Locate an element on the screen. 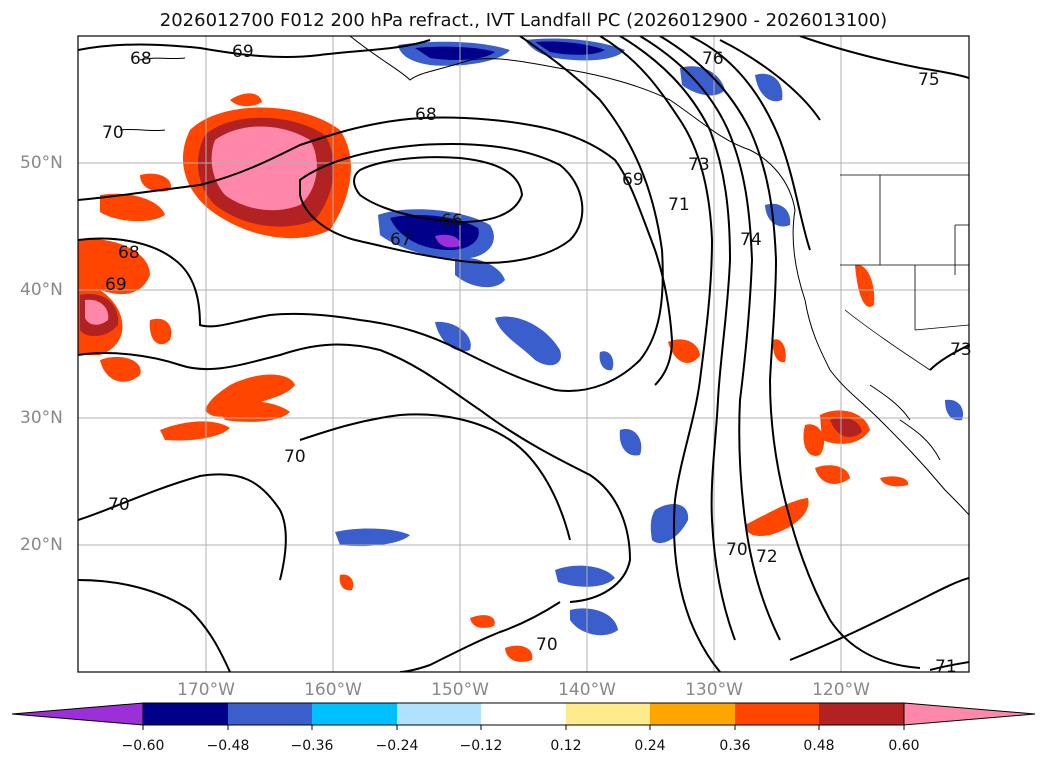 The image size is (1047, 765). colorbar-tick-label: 0.48 is located at coordinates (819, 746).